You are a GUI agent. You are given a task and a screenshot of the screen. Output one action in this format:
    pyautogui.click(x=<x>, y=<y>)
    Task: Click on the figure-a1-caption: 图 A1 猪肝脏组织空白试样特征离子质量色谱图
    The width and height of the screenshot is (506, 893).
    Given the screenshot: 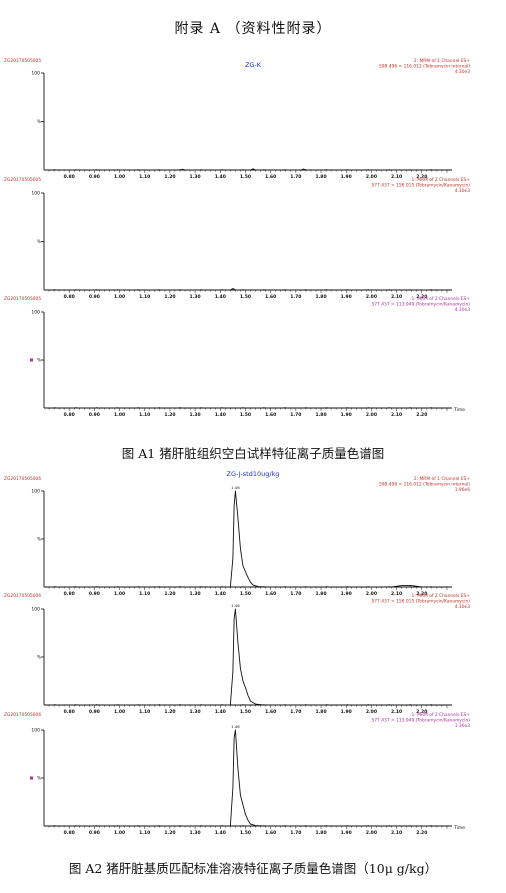 What is the action you would take?
    pyautogui.click(x=253, y=453)
    